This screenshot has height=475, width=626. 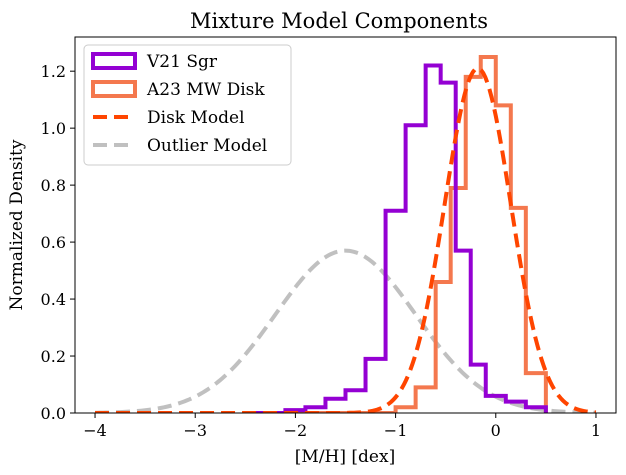 What do you see at coordinates (342, 426) in the screenshot?
I see `x-axis-ticks: −4 −3 −2 −1 0 1` at bounding box center [342, 426].